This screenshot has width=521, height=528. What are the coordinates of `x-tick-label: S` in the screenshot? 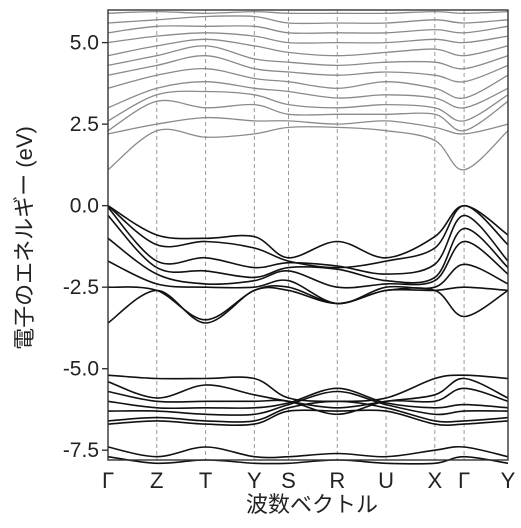 It's located at (288, 480).